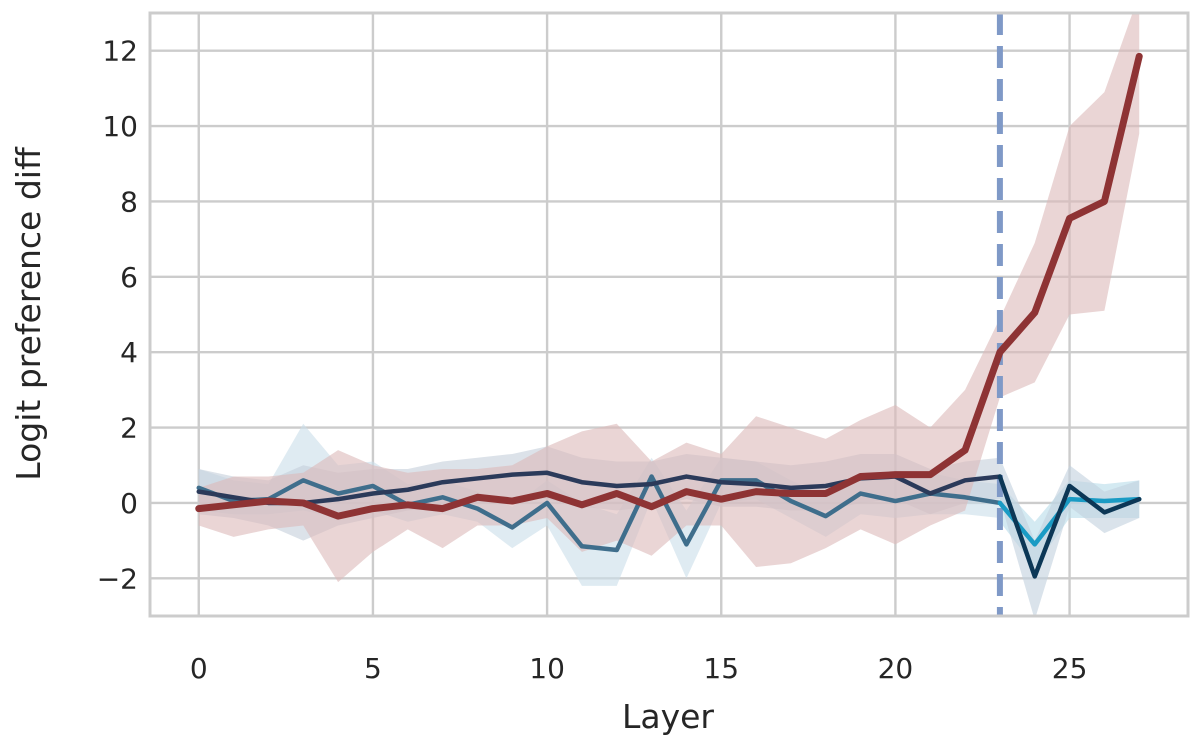  Describe the element at coordinates (668, 716) in the screenshot. I see `x-axis-label: Layer` at that location.